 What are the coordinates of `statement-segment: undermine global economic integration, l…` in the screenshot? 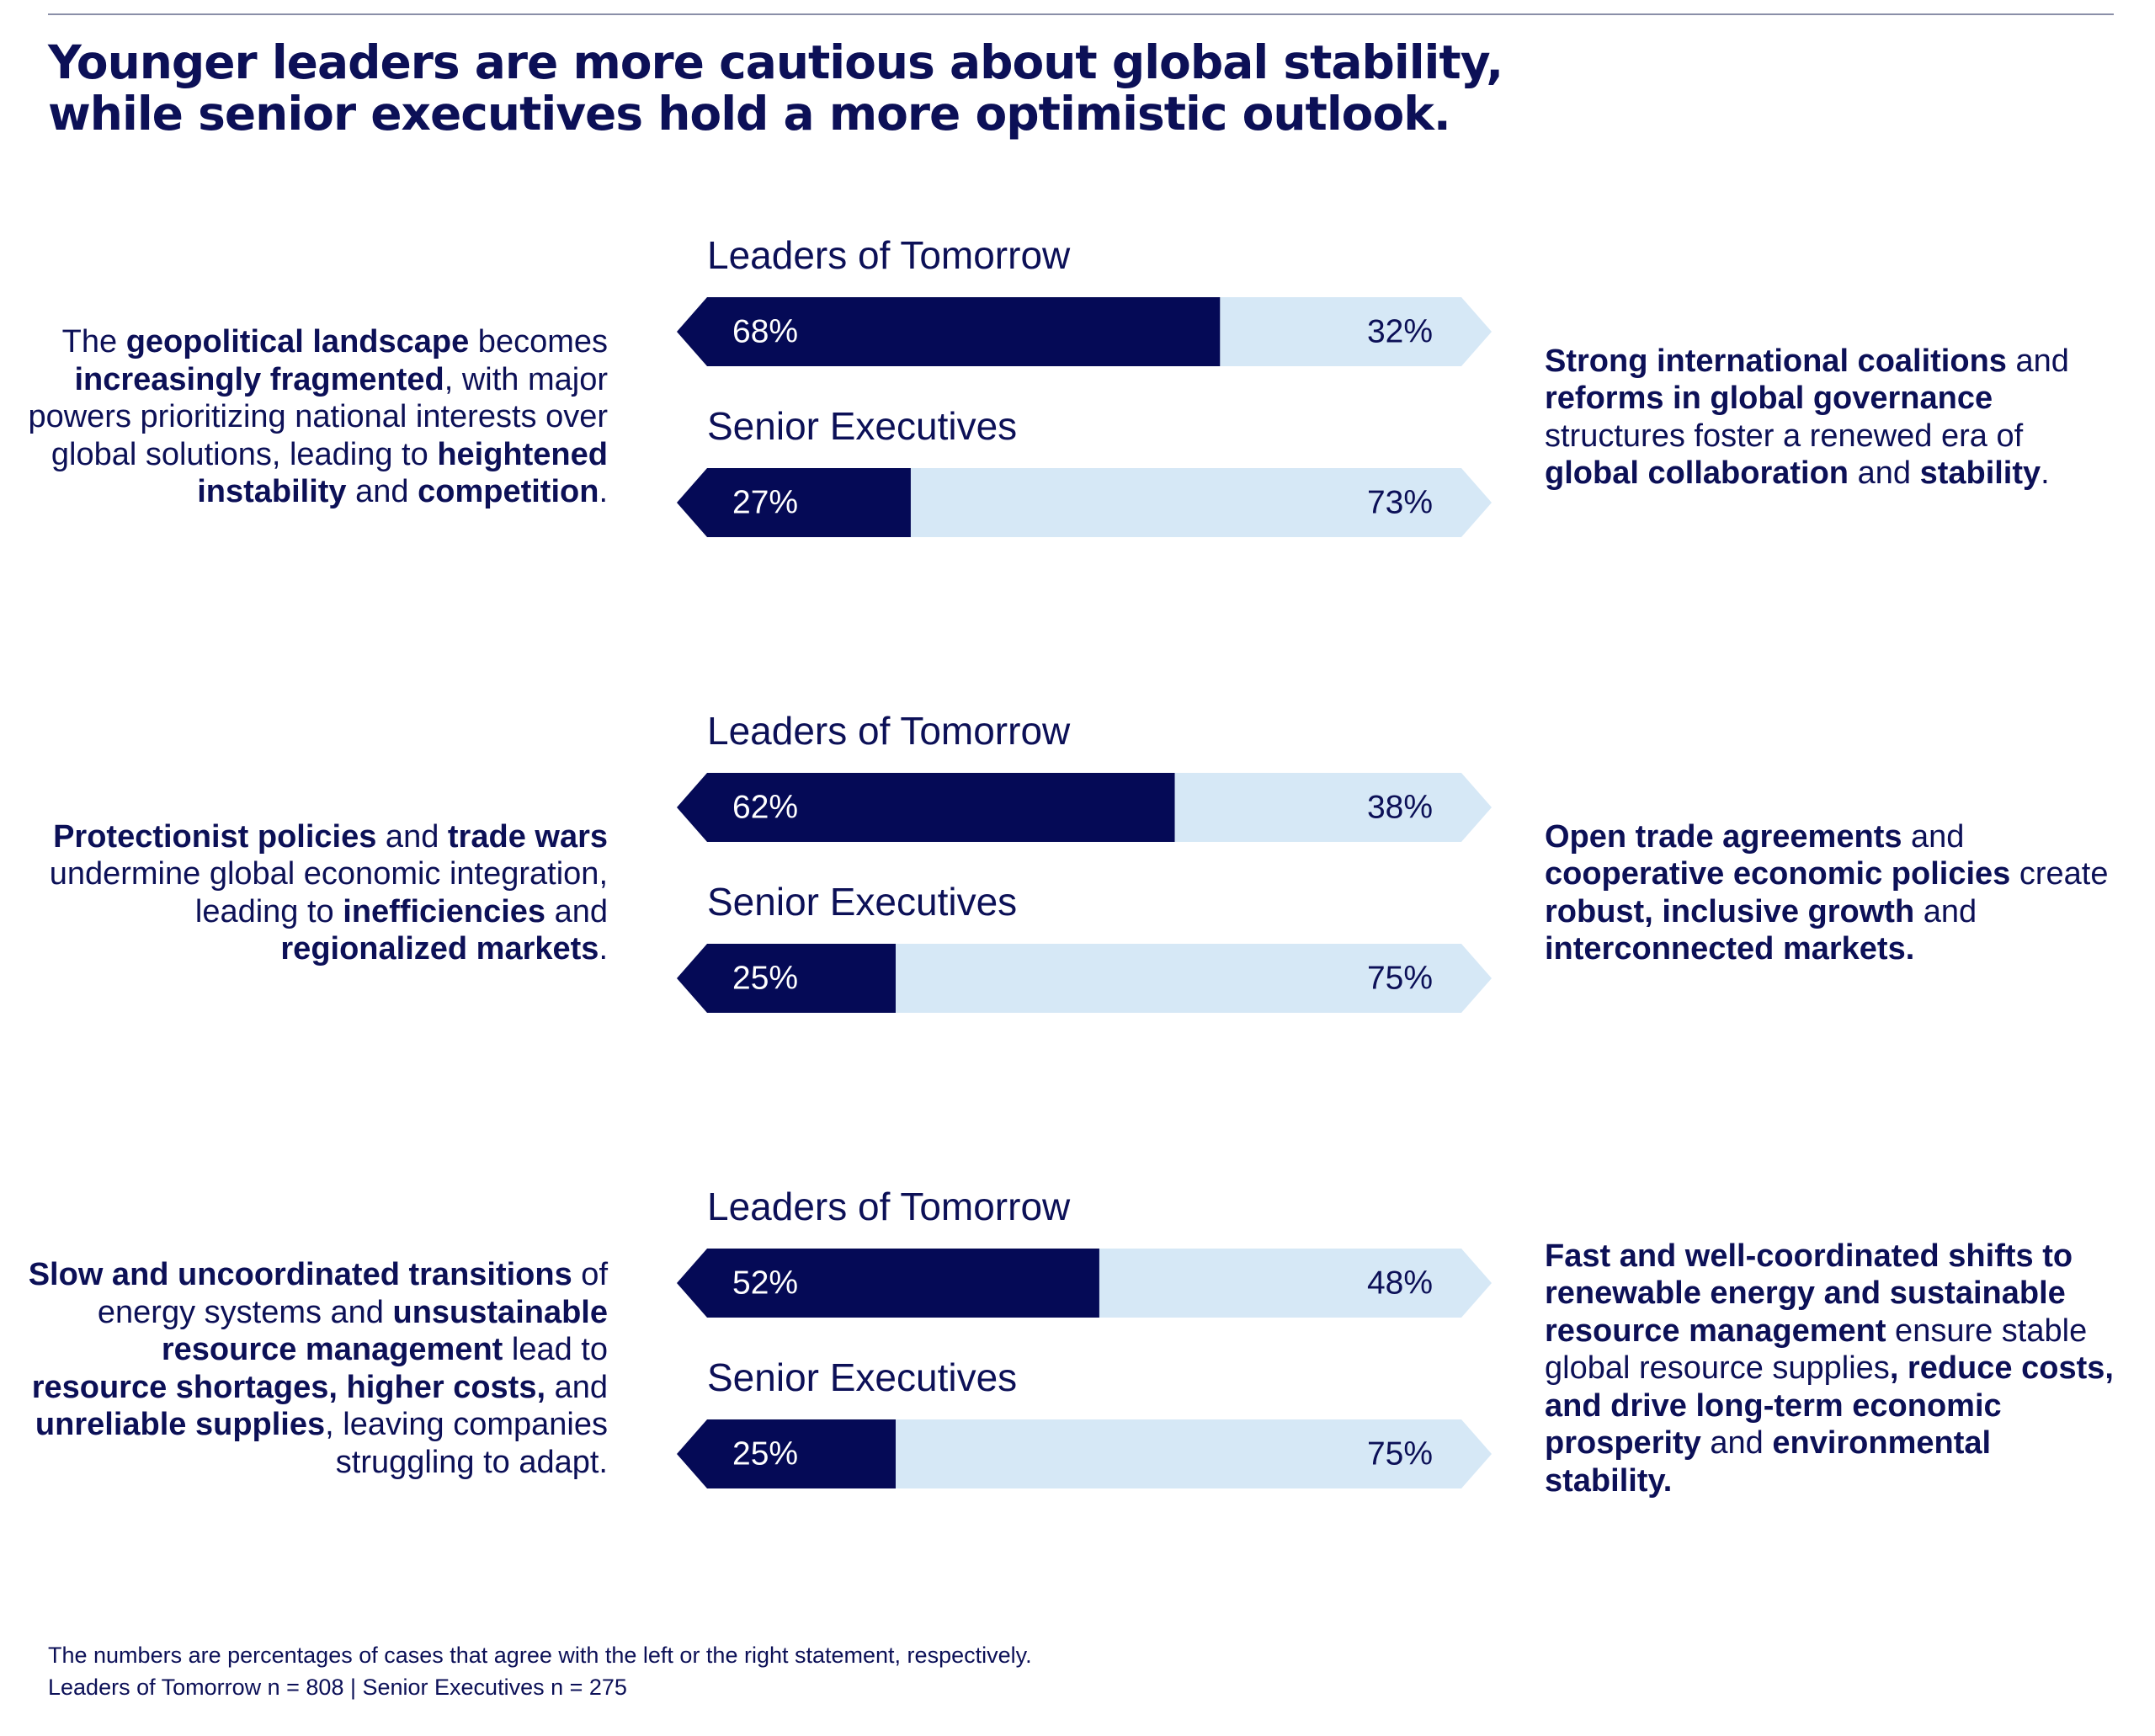 It's located at (328, 892).